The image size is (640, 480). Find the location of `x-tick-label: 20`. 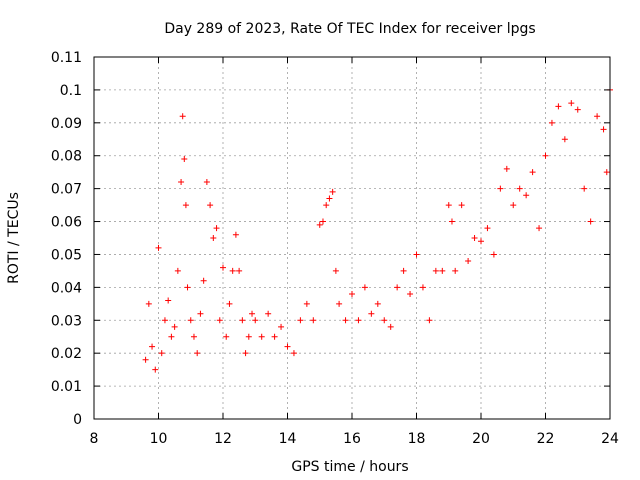

x-tick-label: 20 is located at coordinates (481, 439).